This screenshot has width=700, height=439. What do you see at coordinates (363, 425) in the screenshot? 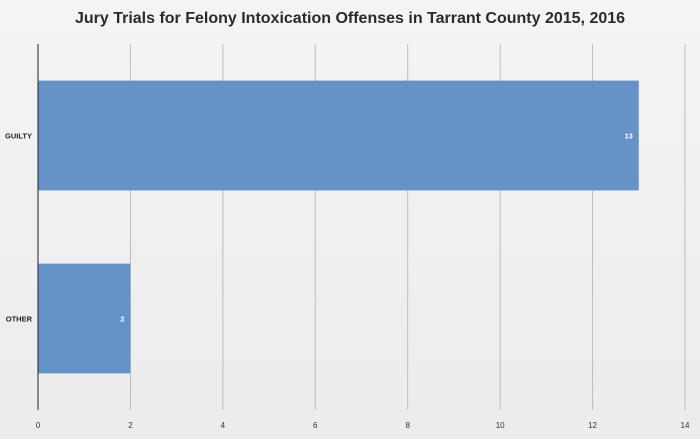
I see `x-axis-tick-labels: 0 2 4 6 8 10 12 14` at bounding box center [363, 425].